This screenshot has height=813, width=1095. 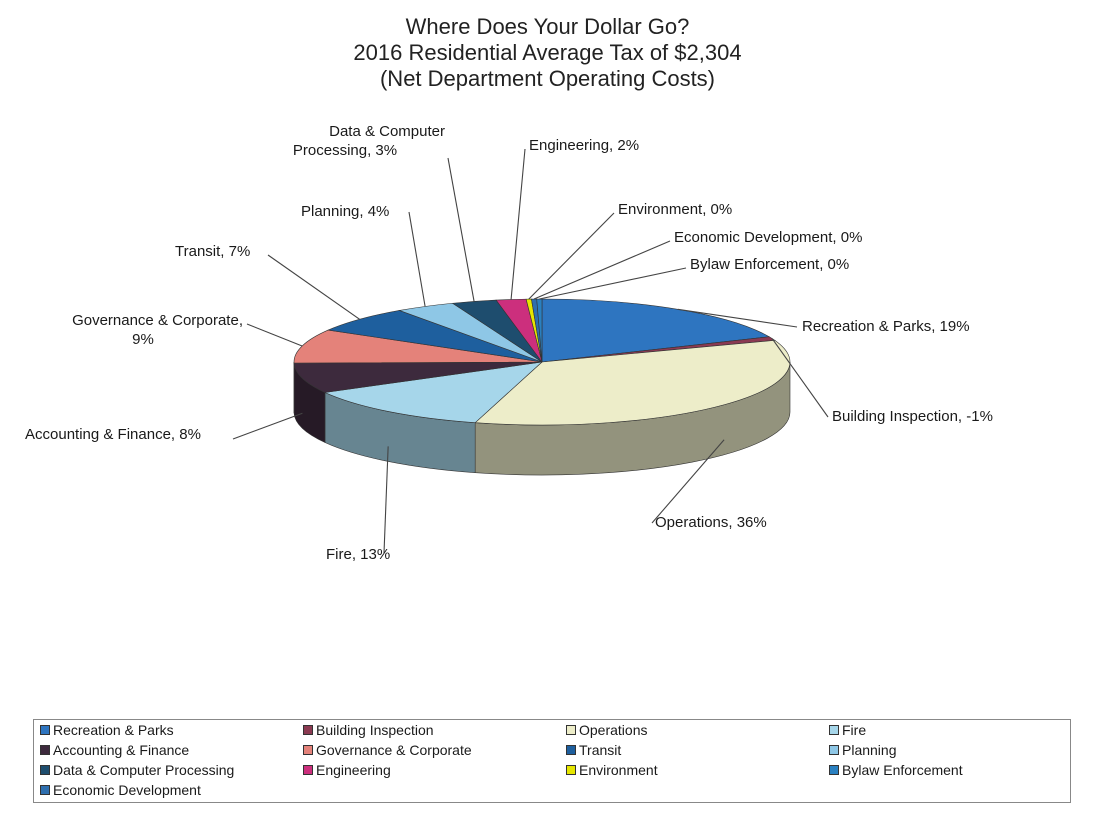 I want to click on pie-slice-governance-and-corporate, so click(x=418, y=346).